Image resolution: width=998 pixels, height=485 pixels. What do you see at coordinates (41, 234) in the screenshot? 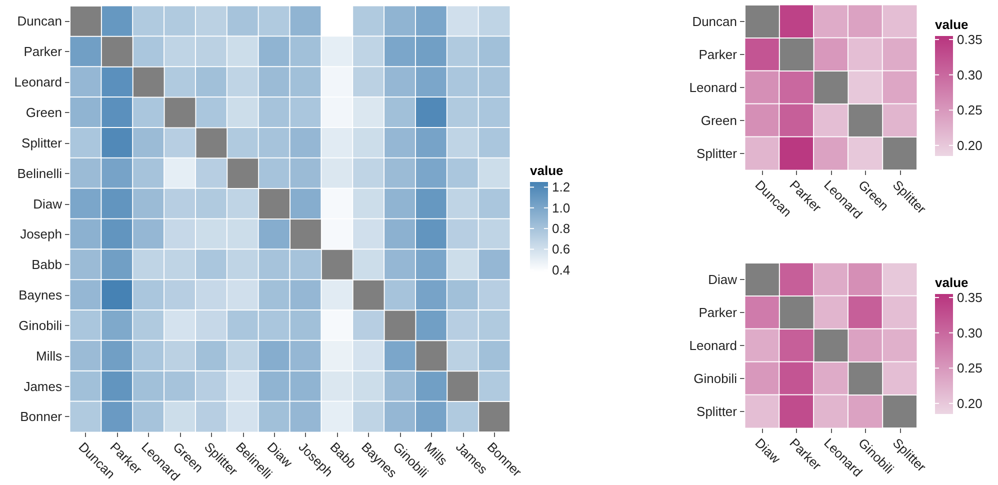
I see `y-tick-label: Joseph` at bounding box center [41, 234].